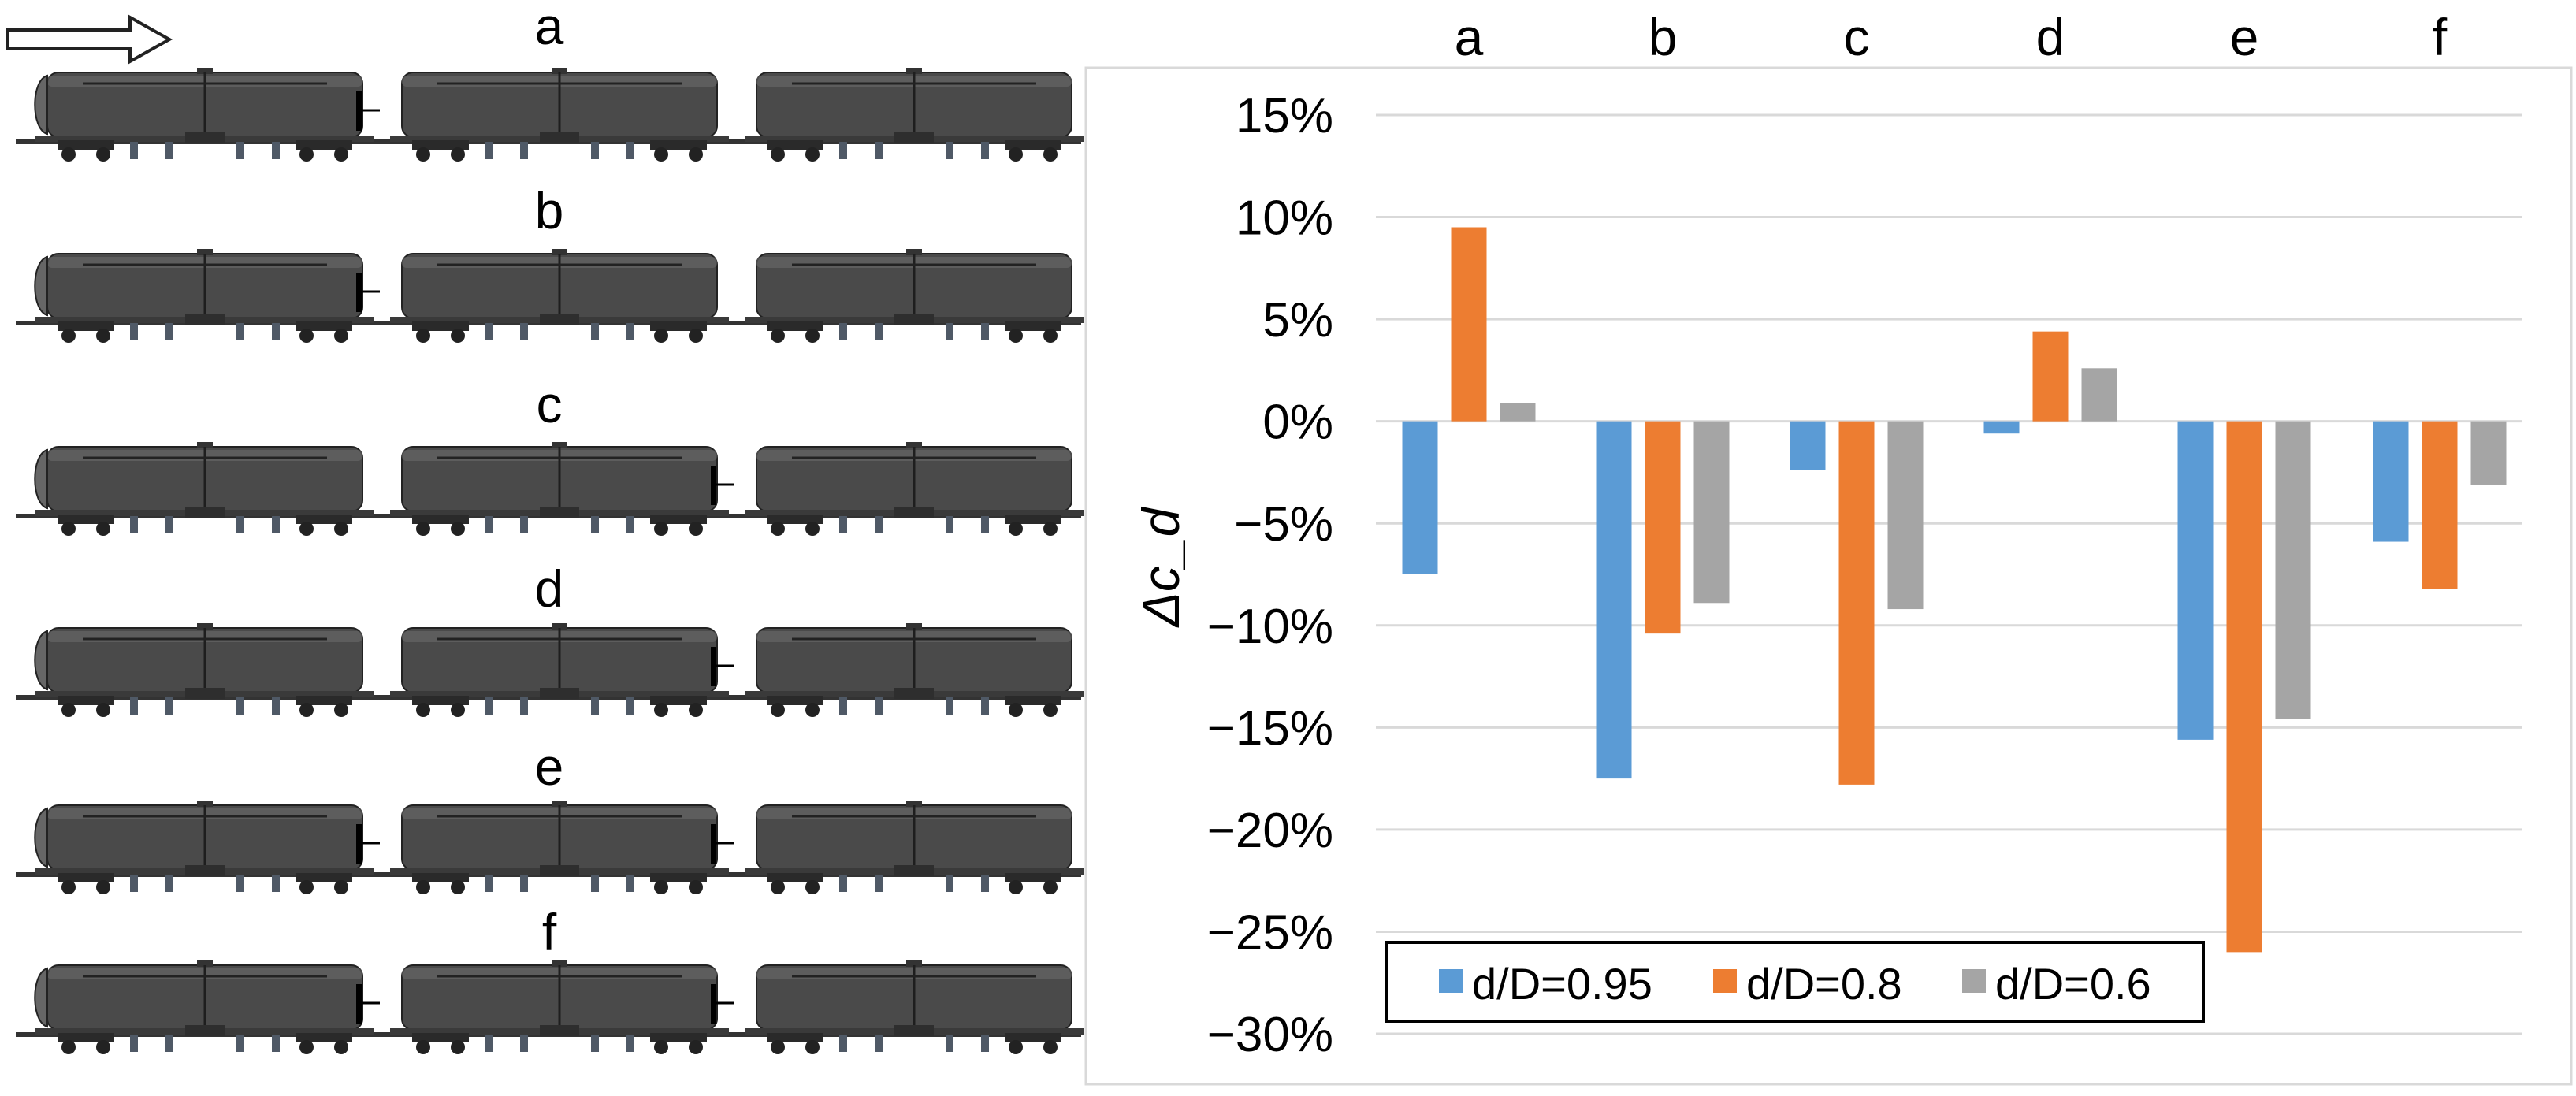 Image resolution: width=2576 pixels, height=1096 pixels. I want to click on category-label-e: e, so click(2244, 37).